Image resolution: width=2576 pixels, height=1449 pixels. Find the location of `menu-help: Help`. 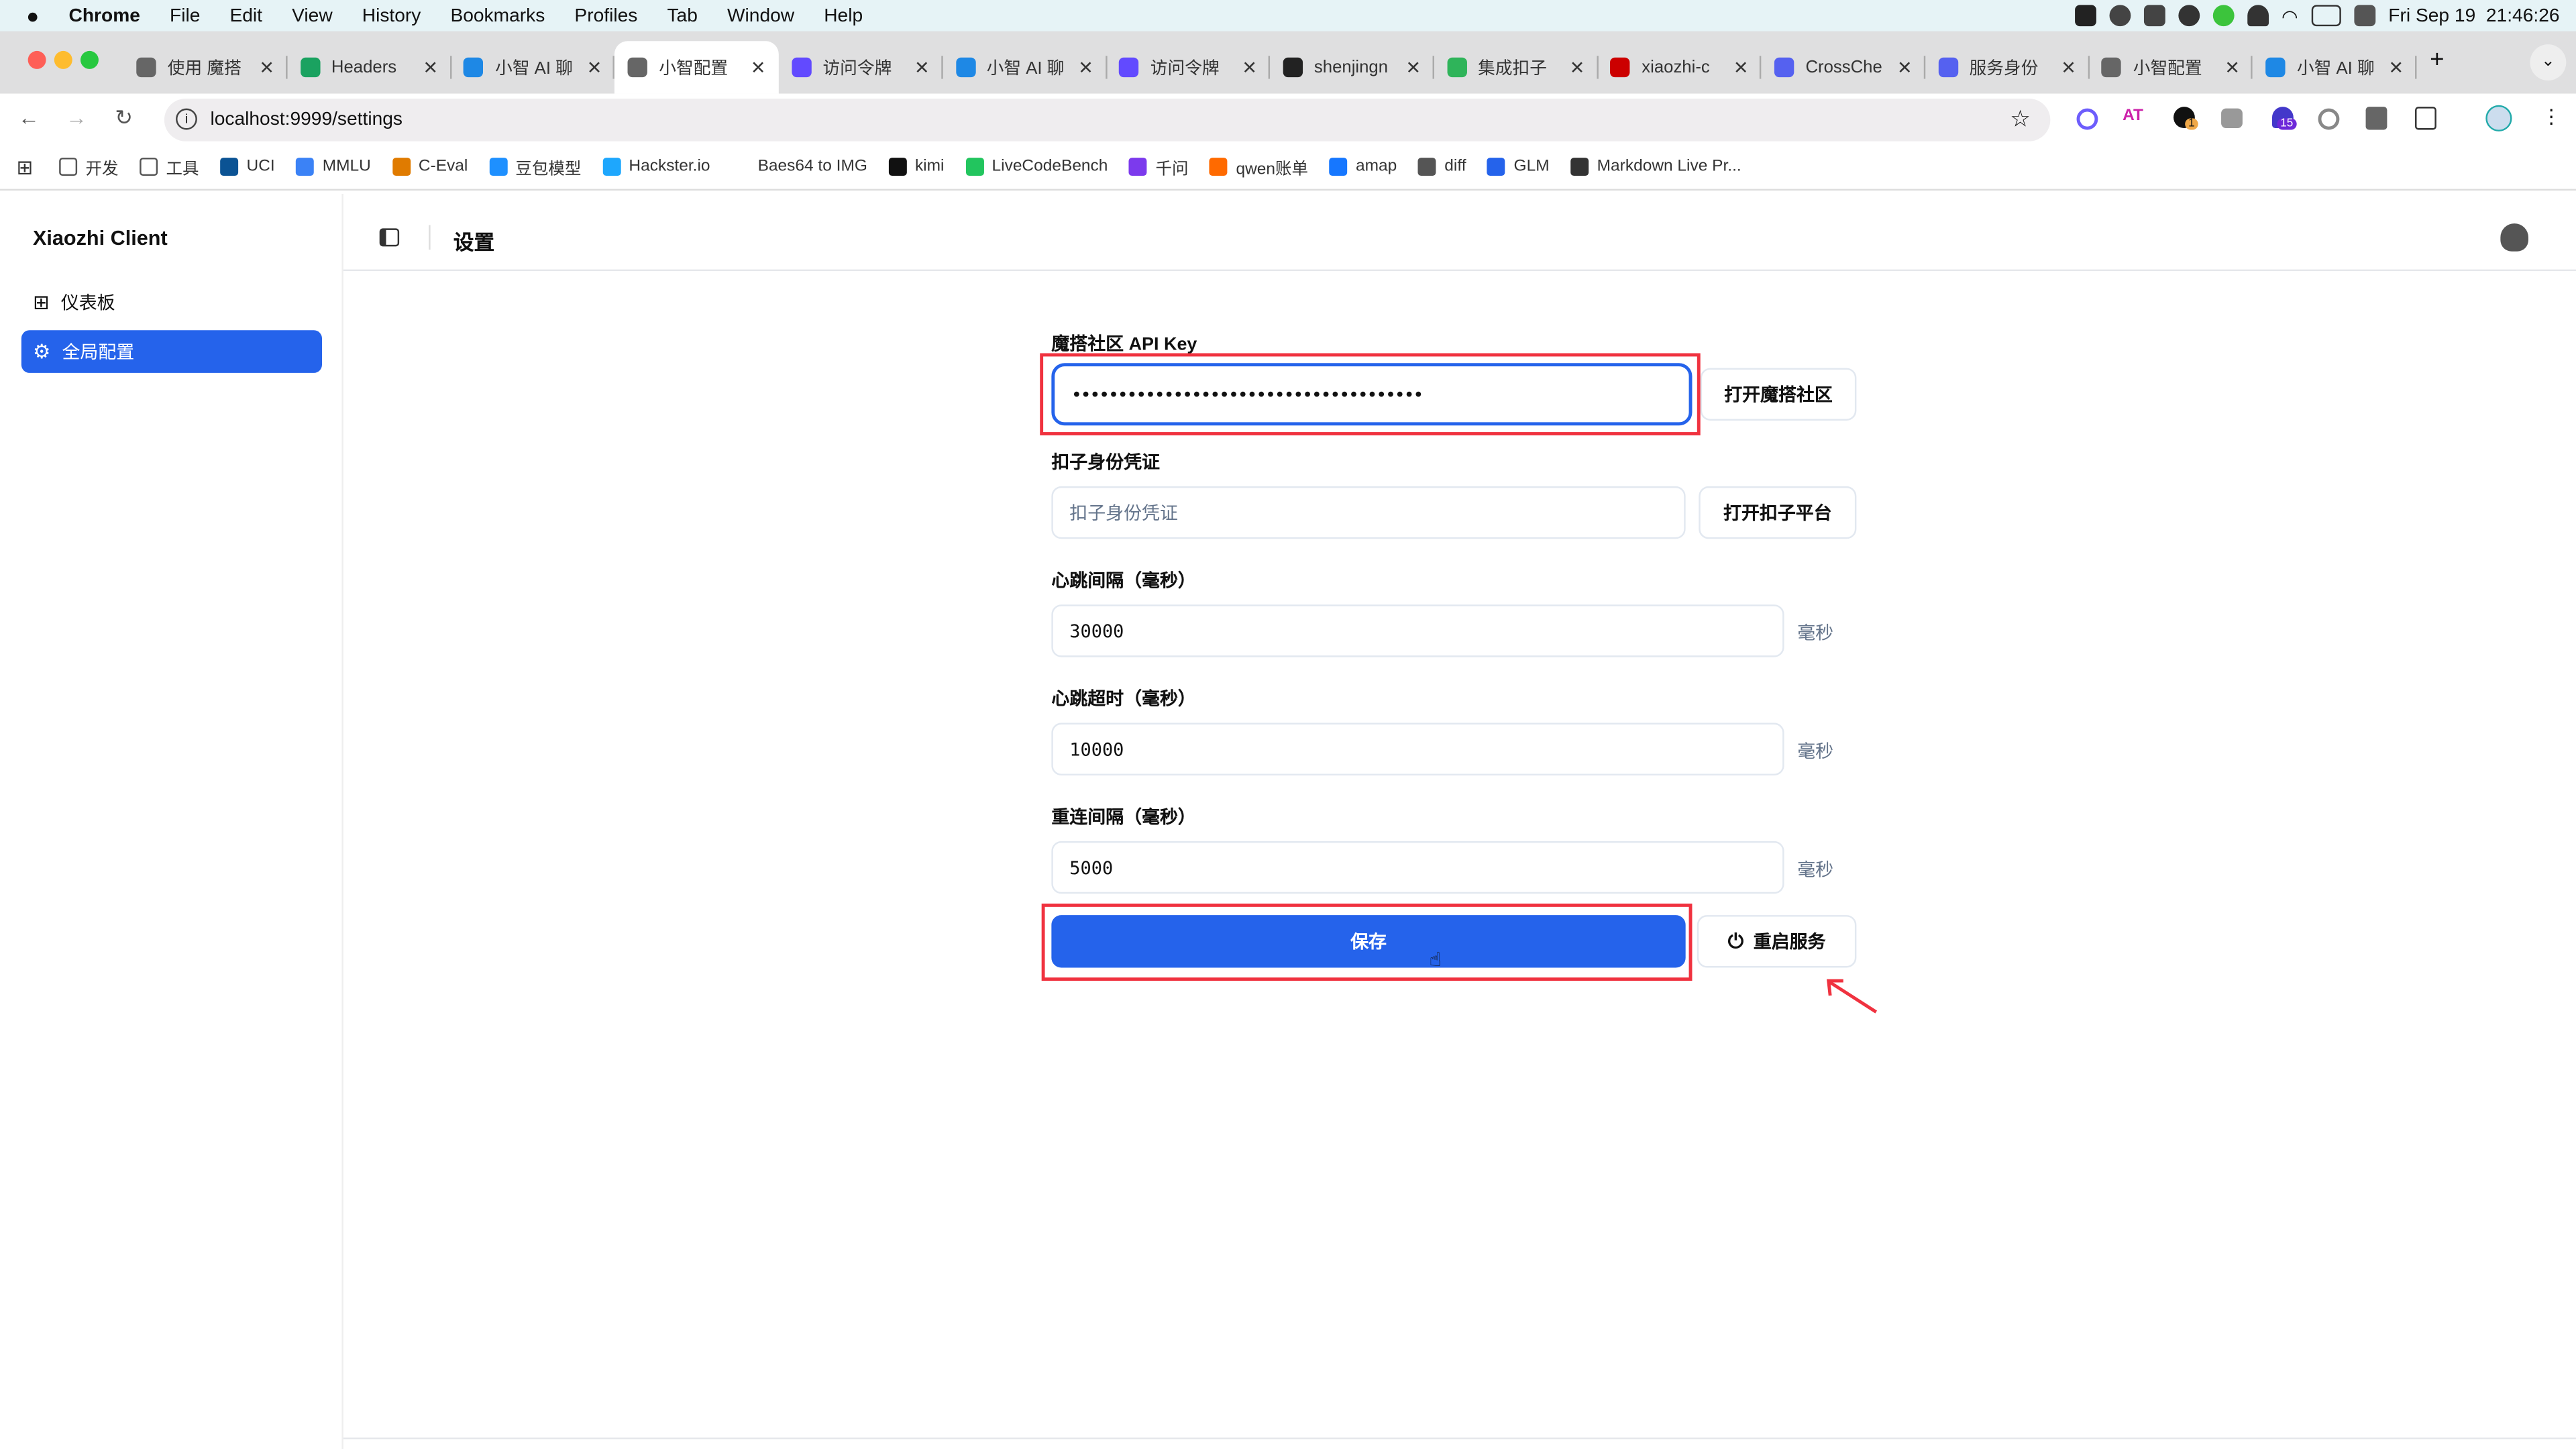

menu-help: Help is located at coordinates (843, 15).